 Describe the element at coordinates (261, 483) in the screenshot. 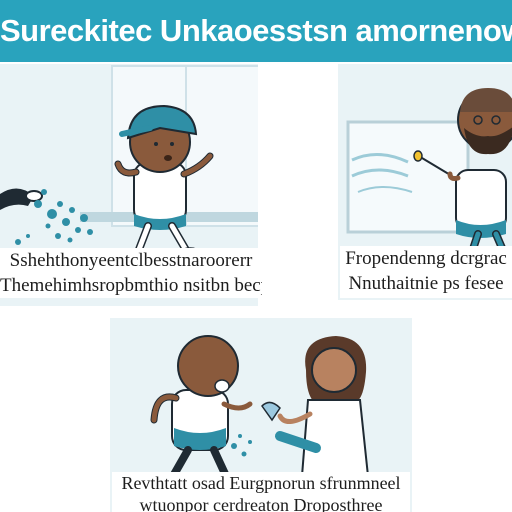

I see `panel-3-caption-line-1: Revthtatt osad Eurgpnorun sfrunmneel` at that location.